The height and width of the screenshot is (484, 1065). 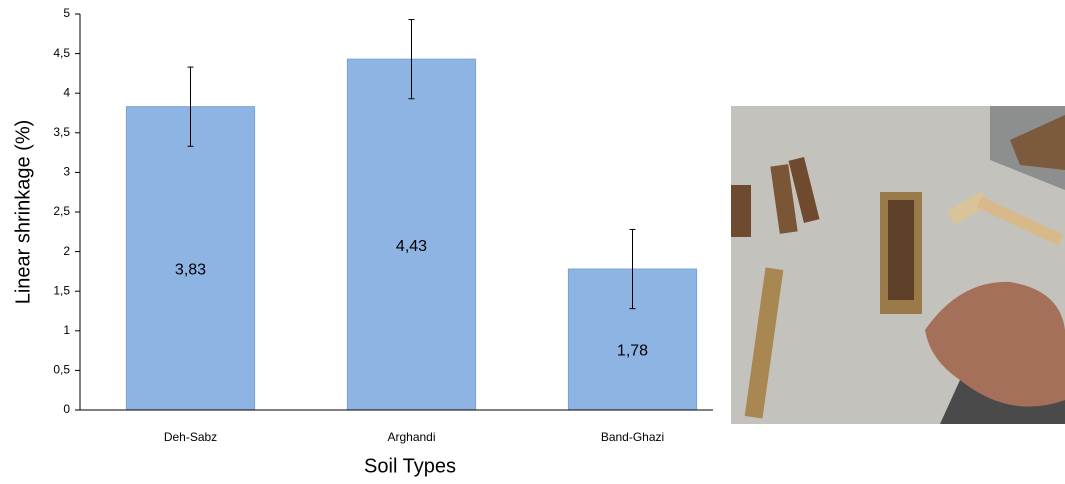 I want to click on y-axis-title: Linear shrinkage (%), so click(x=23, y=212).